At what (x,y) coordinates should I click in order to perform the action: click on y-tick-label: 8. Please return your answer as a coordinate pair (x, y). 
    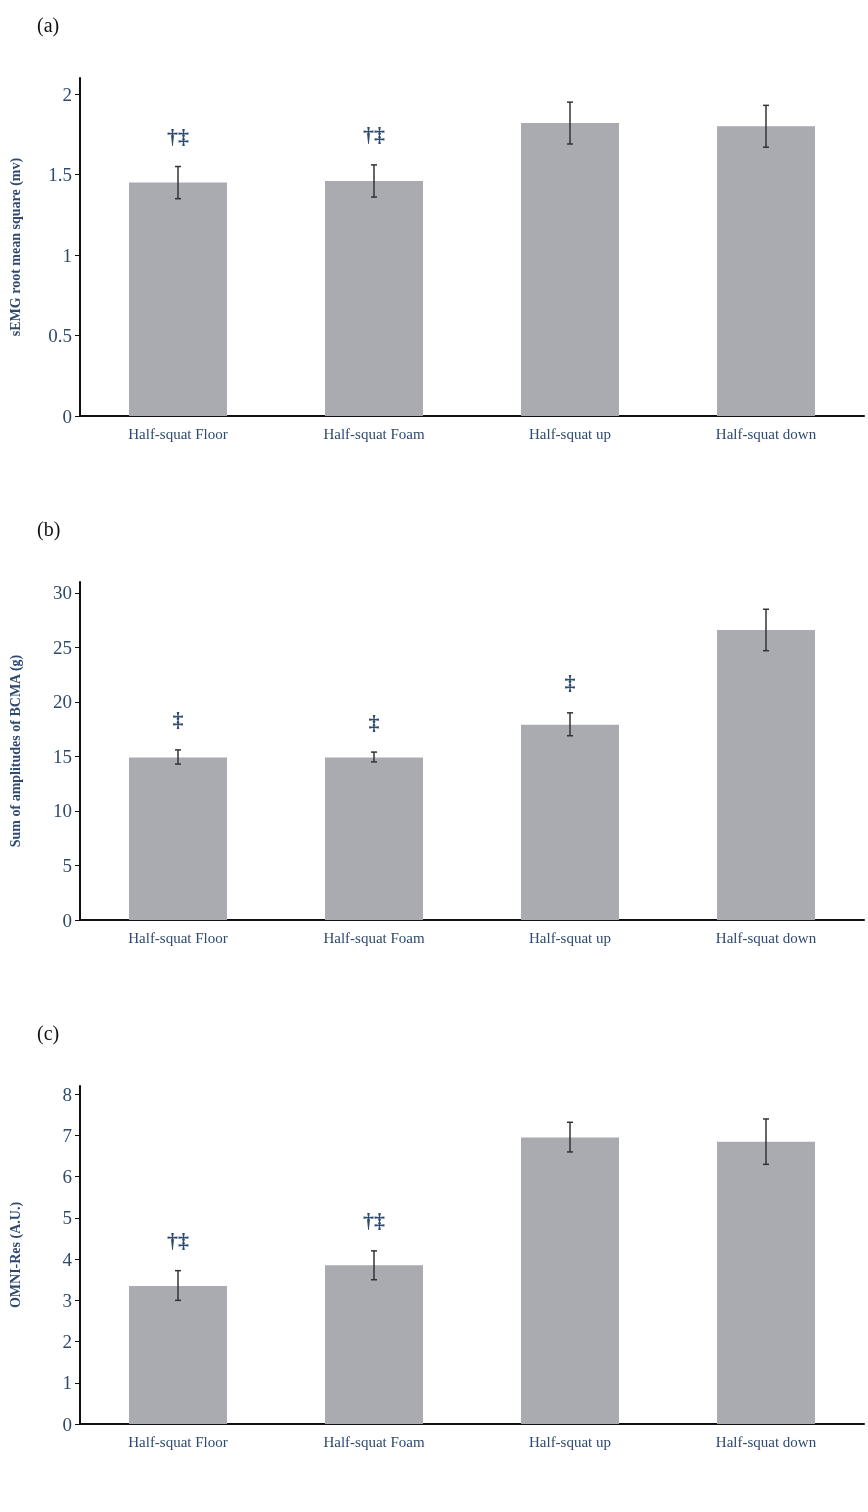
    Looking at the image, I should click on (67, 1094).